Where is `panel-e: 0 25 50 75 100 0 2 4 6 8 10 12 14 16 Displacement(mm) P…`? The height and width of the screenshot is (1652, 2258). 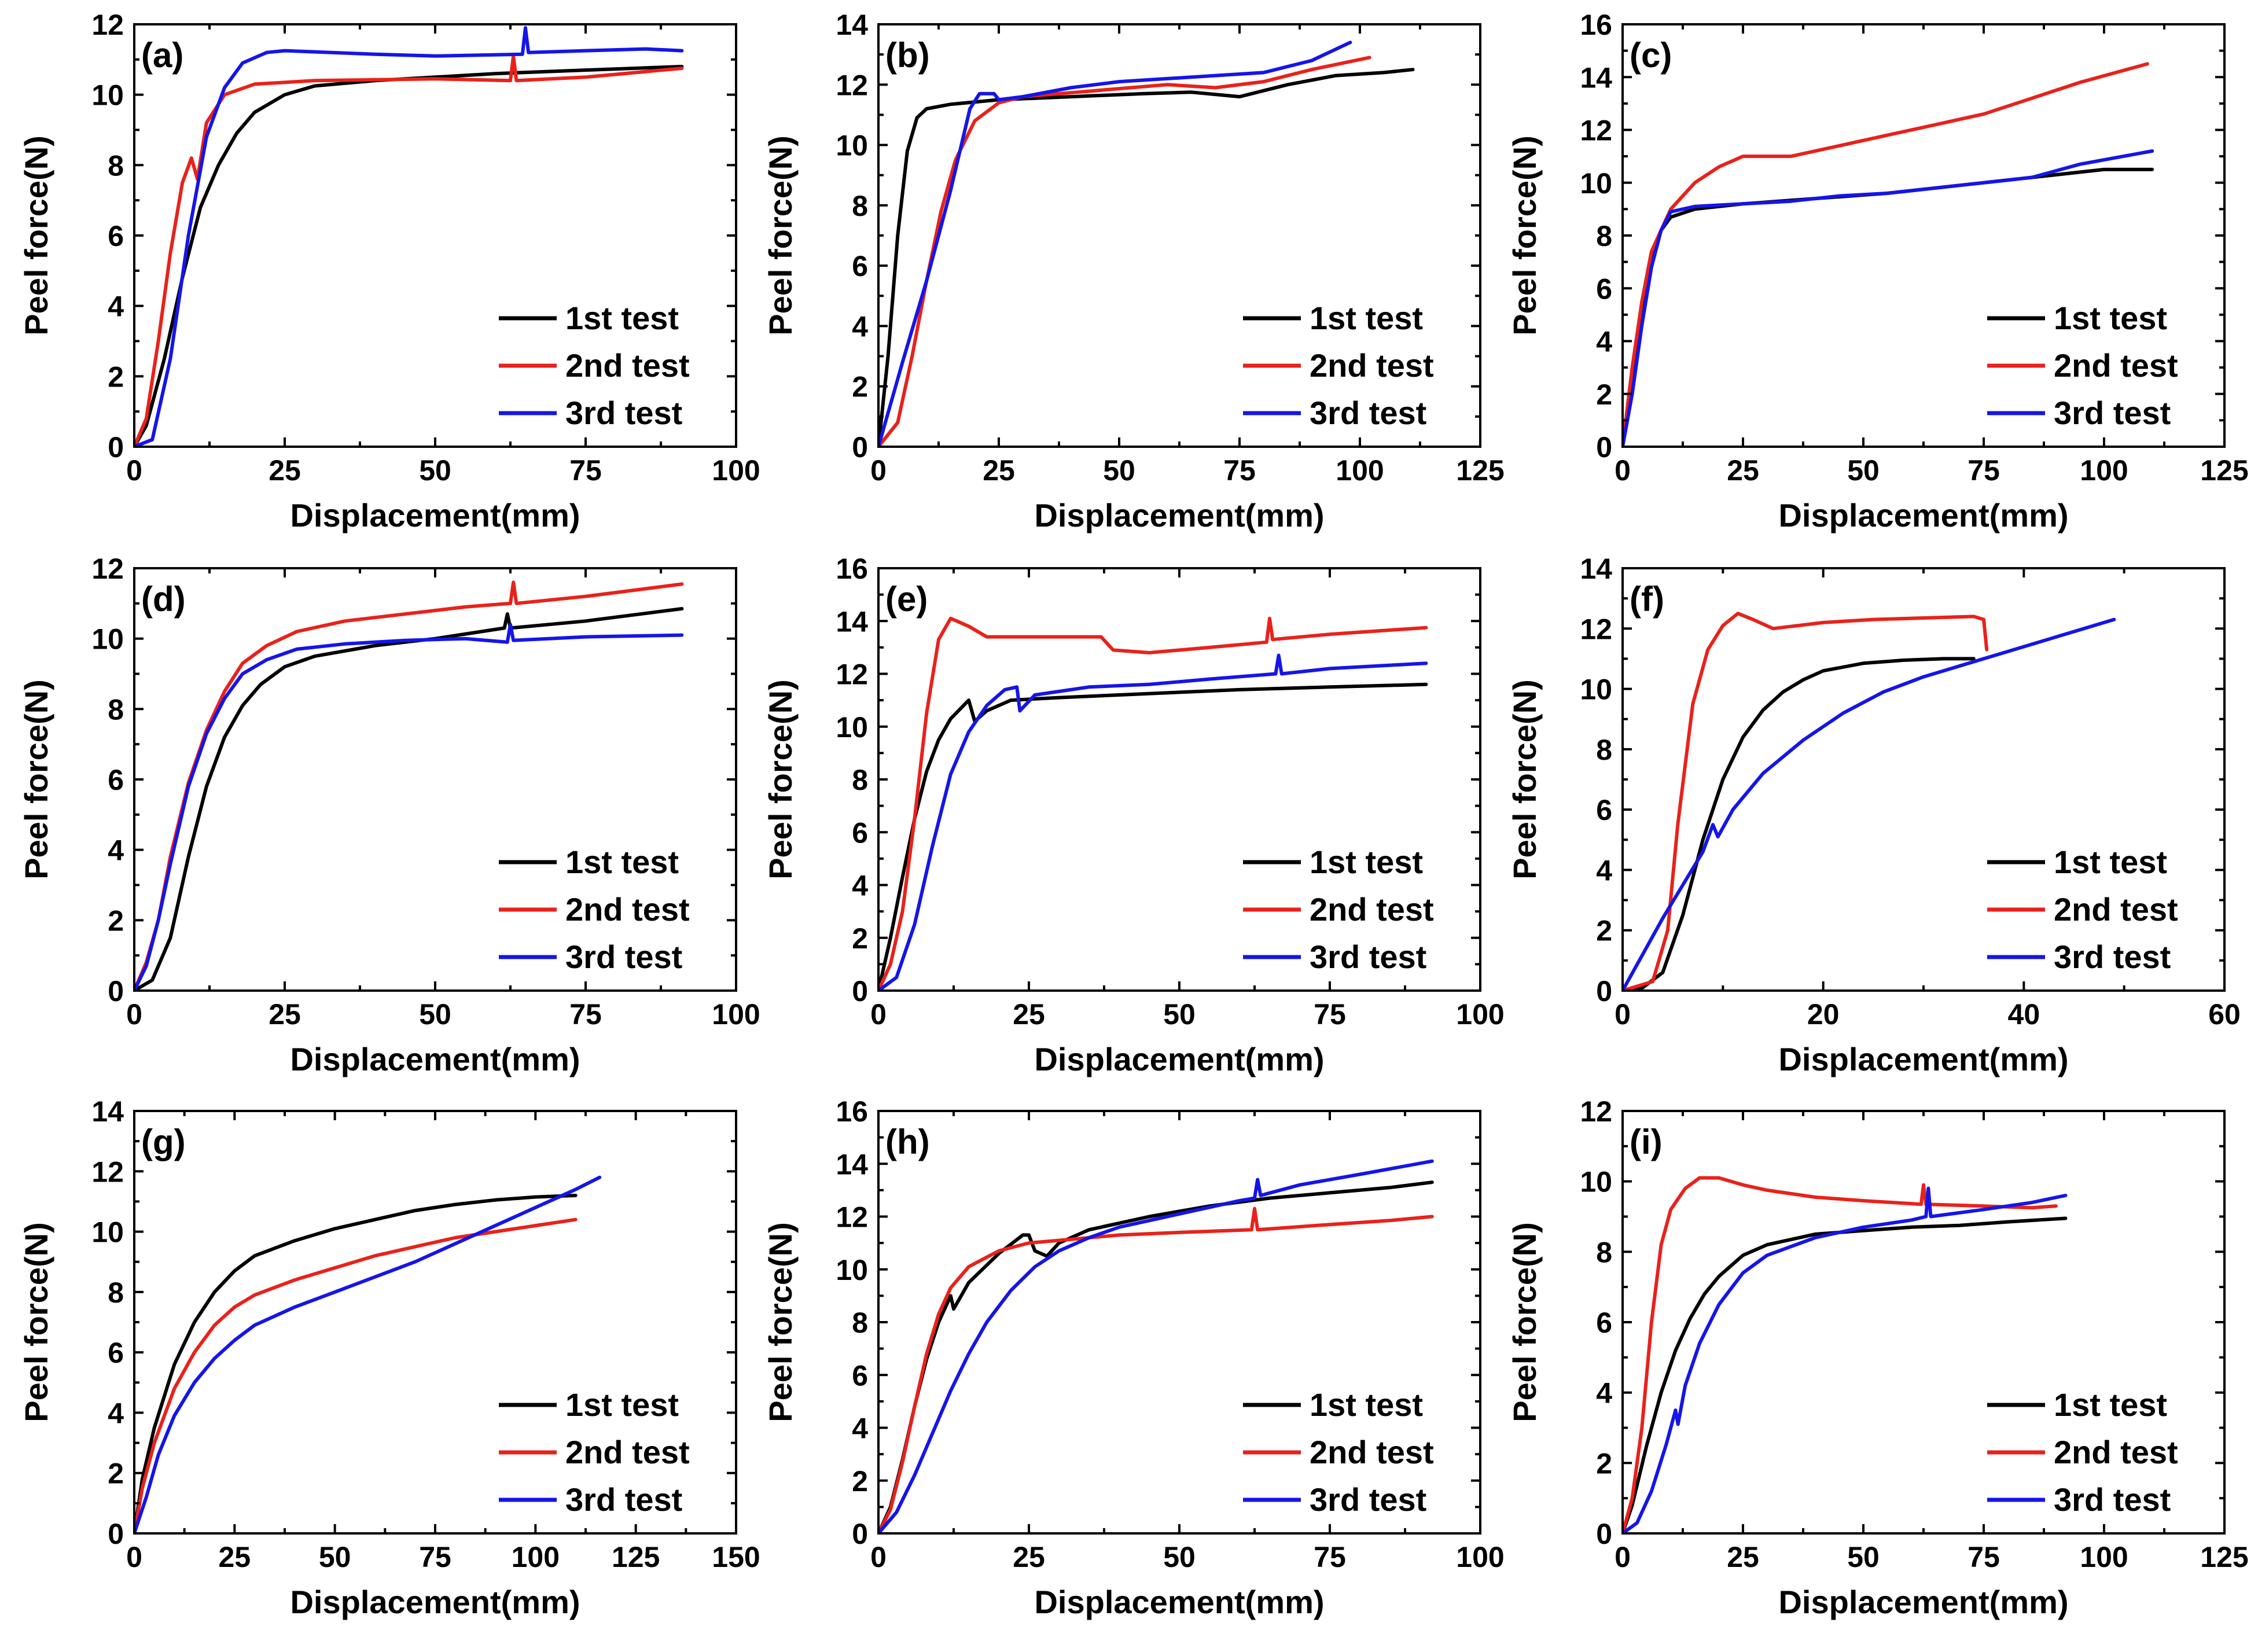
panel-e: 0 25 50 75 100 0 2 4 6 8 10 12 14 16 Displacement(mm) P… is located at coordinates (1133, 815).